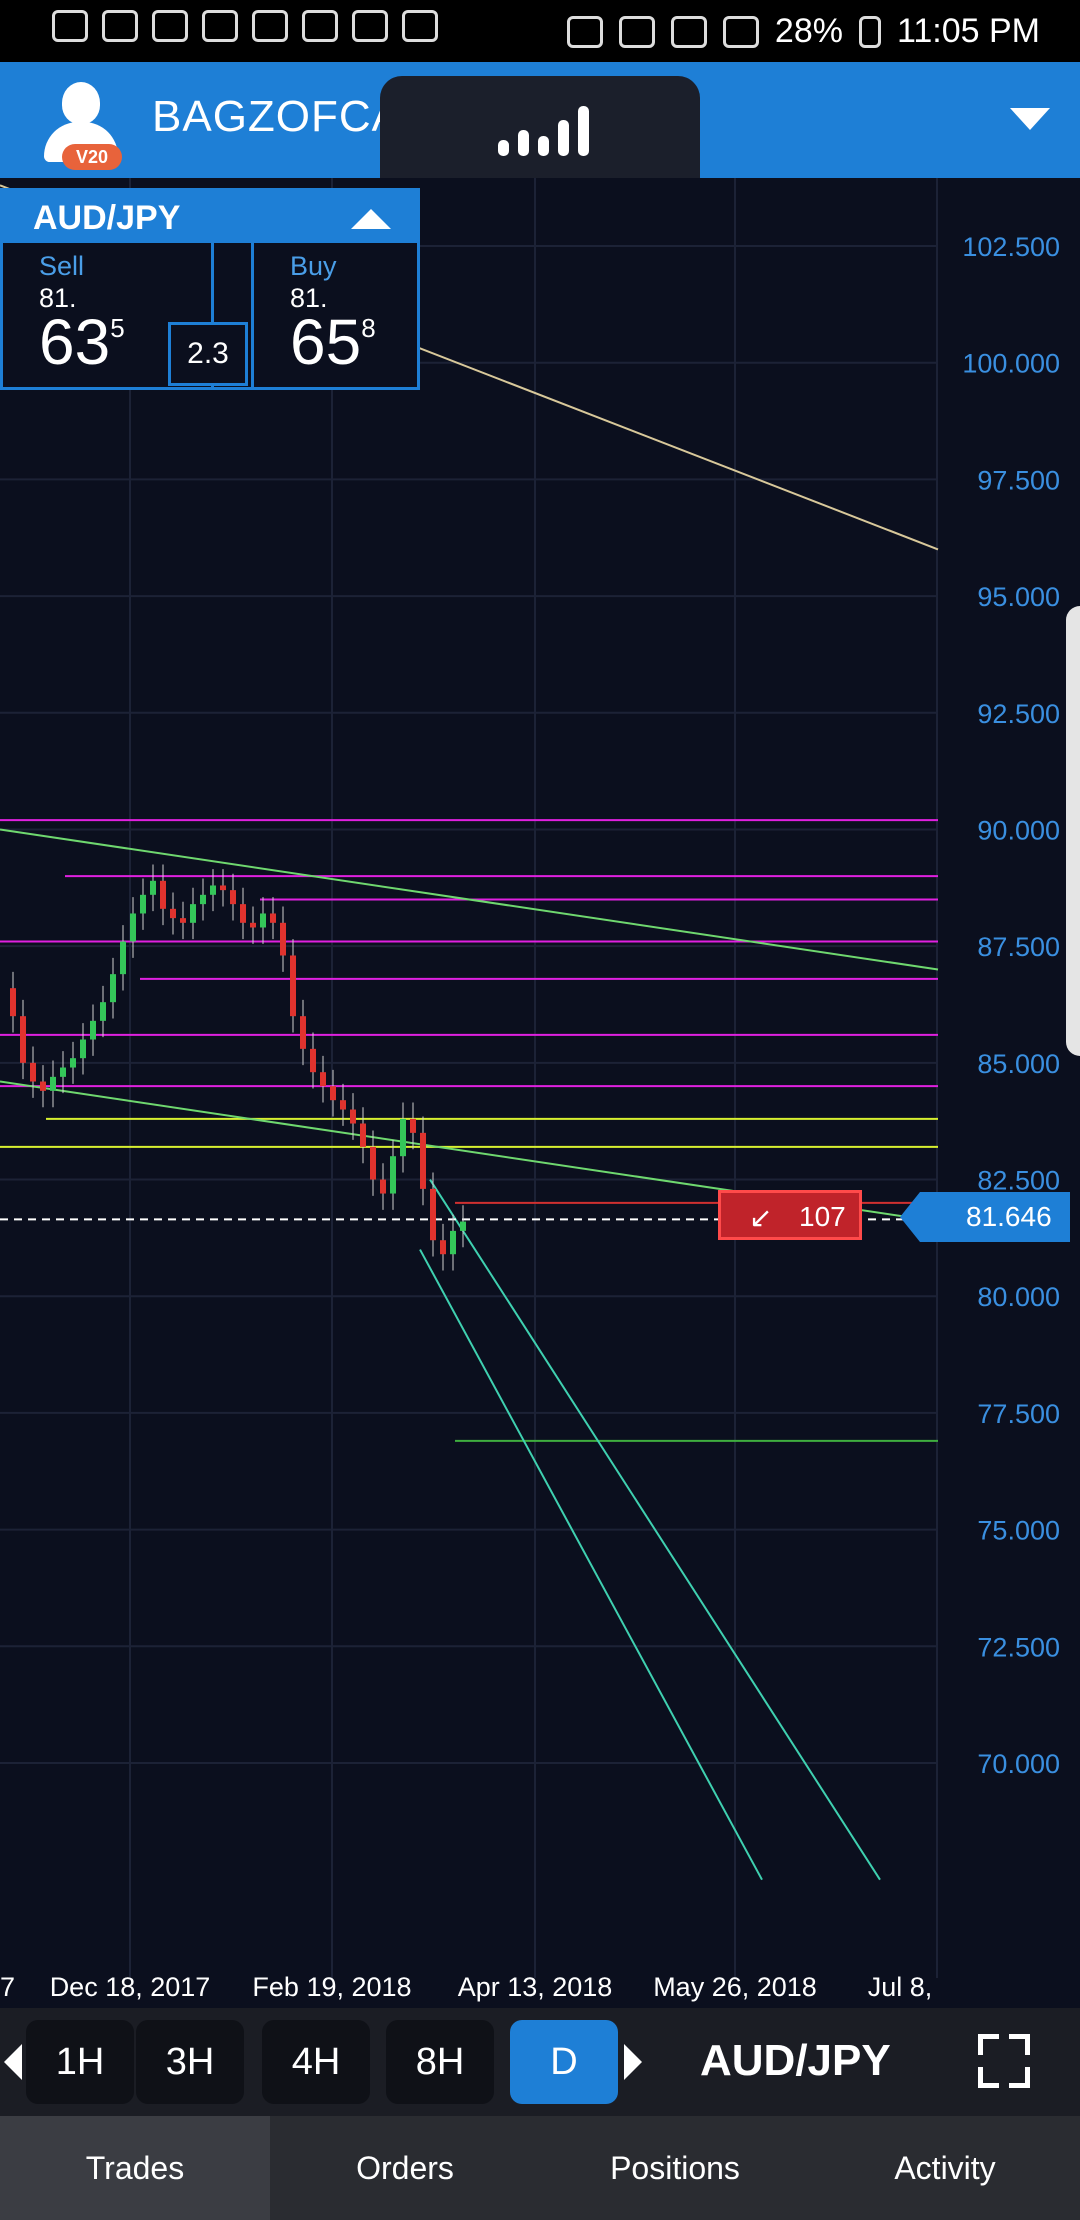 The image size is (1080, 2220). I want to click on channel-upper, so click(655, 1529).